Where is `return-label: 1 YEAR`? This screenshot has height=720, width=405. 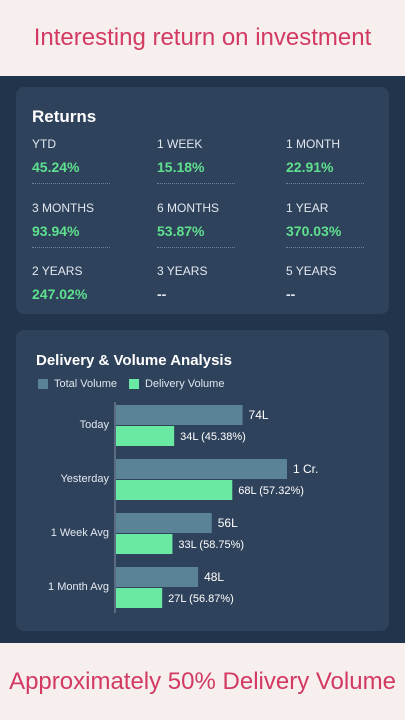
return-label: 1 YEAR is located at coordinates (307, 208).